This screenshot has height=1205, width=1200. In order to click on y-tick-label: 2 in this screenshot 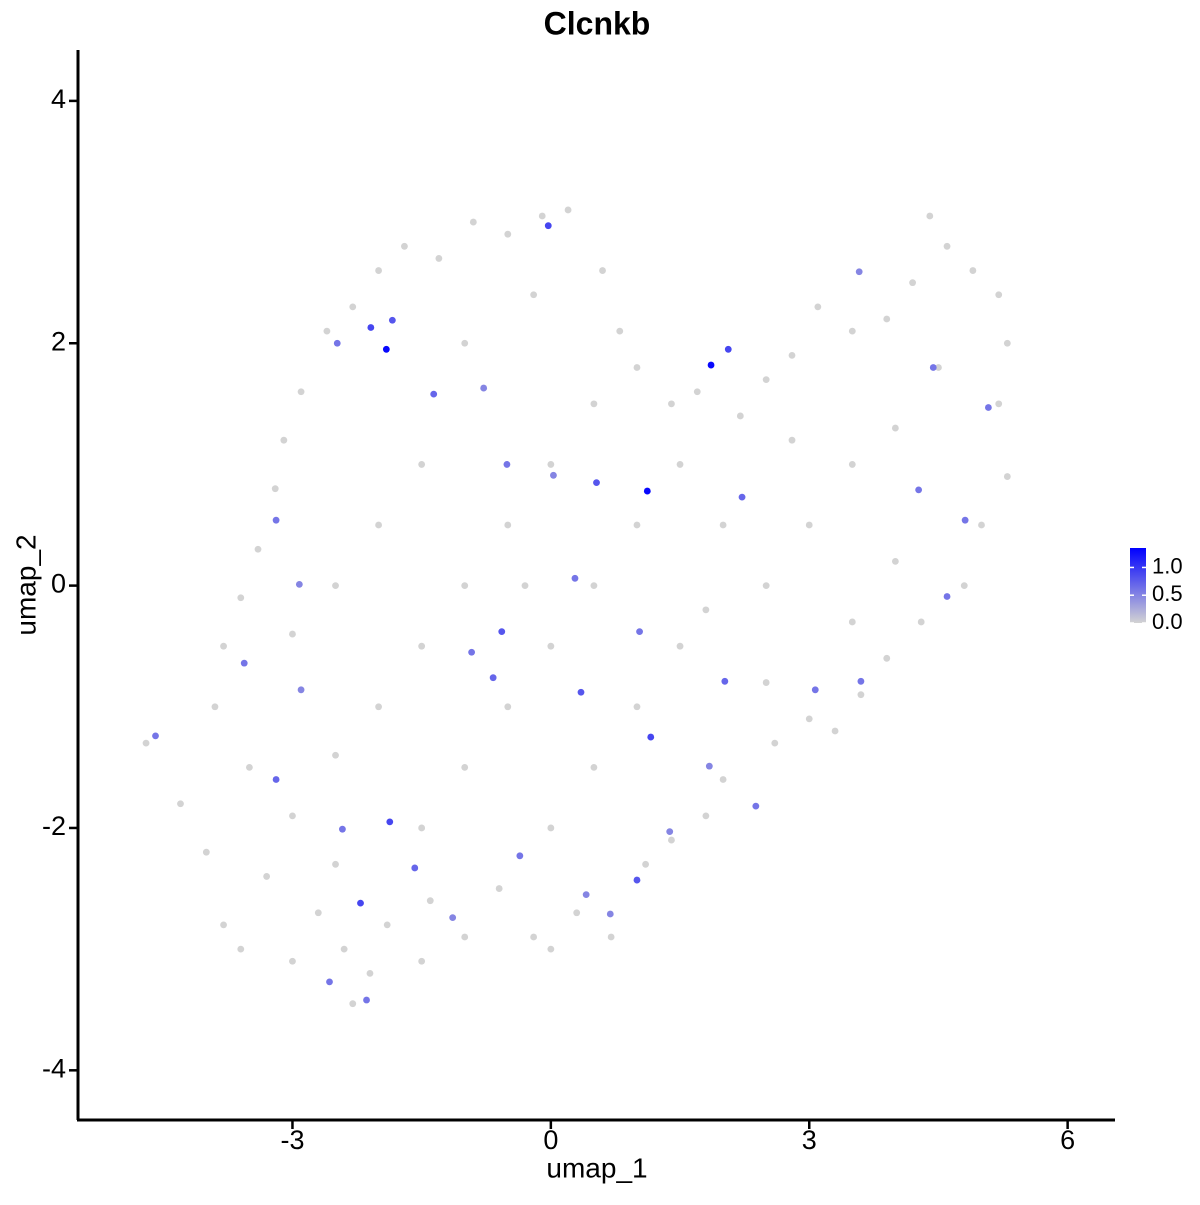, I will do `click(58, 341)`.